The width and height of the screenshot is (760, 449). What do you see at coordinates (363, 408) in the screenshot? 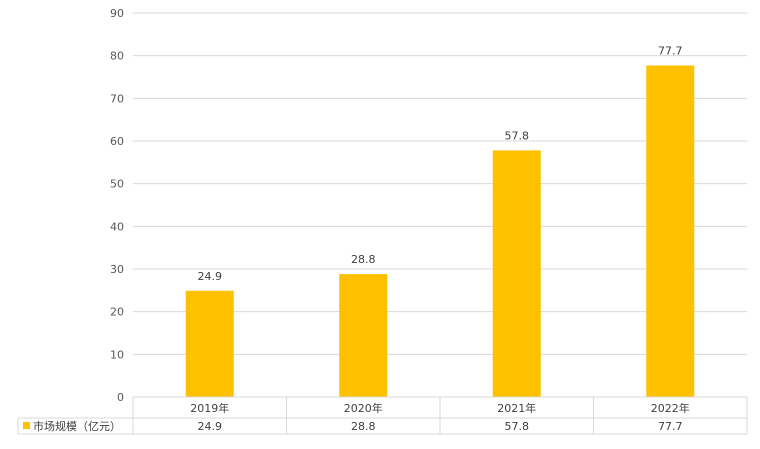
I see `x-category-label: 2020年` at bounding box center [363, 408].